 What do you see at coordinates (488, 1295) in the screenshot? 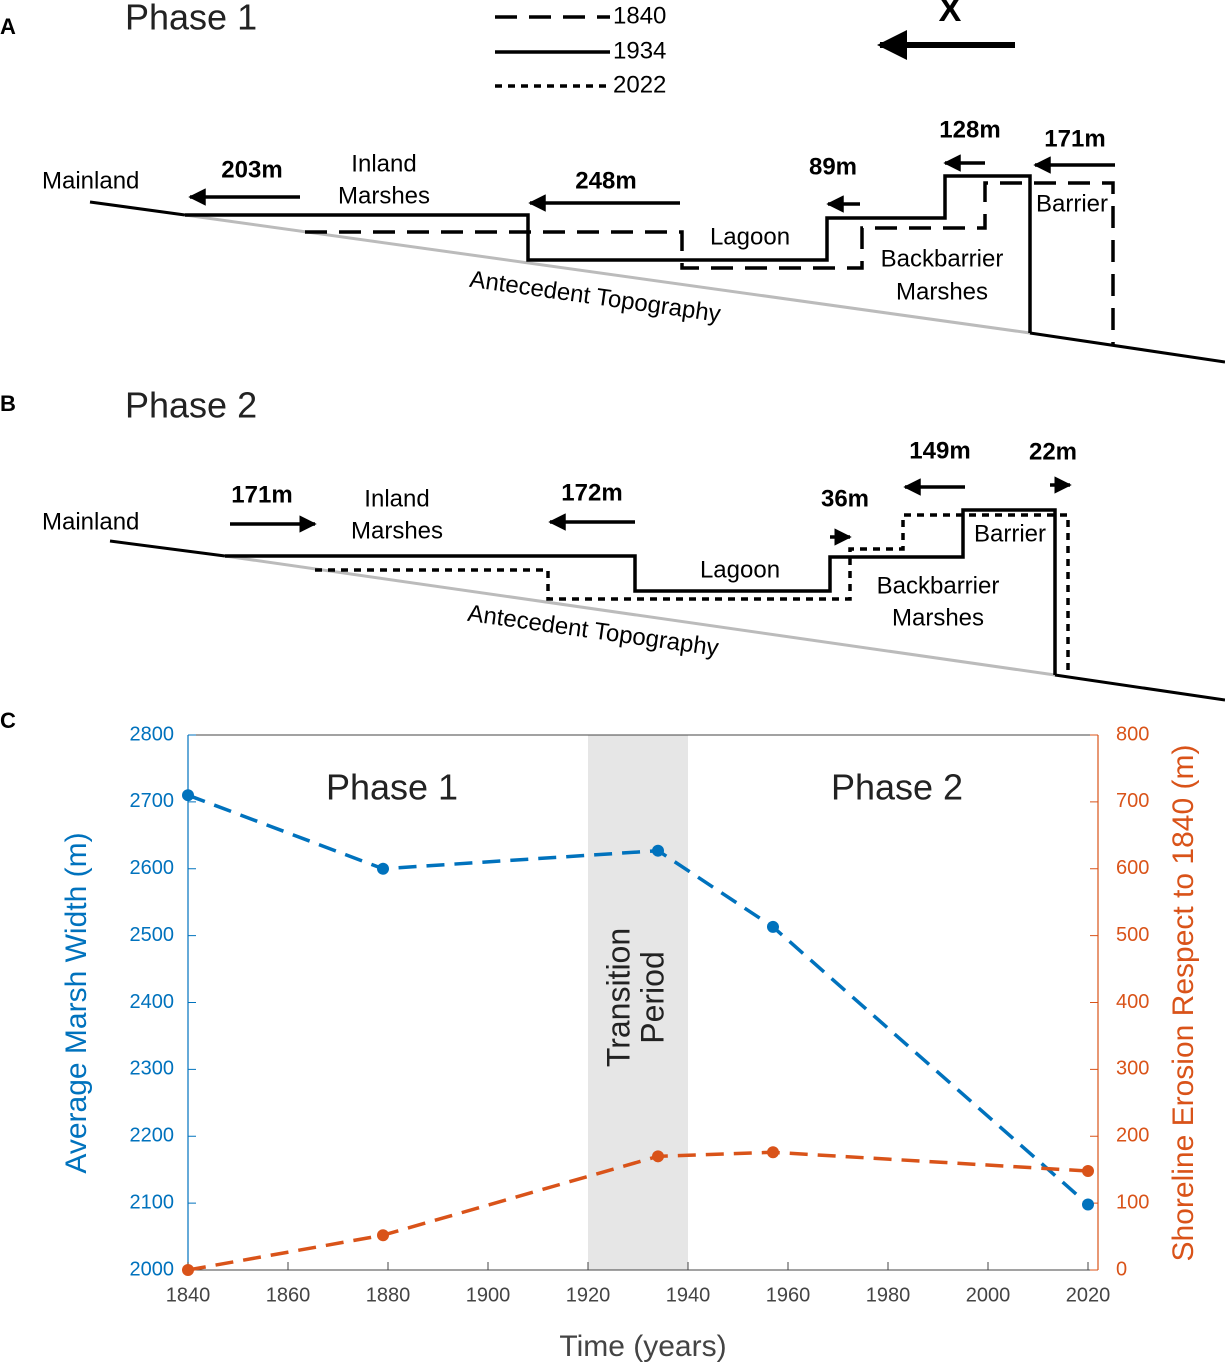
I see `x-tick-label: 1900` at bounding box center [488, 1295].